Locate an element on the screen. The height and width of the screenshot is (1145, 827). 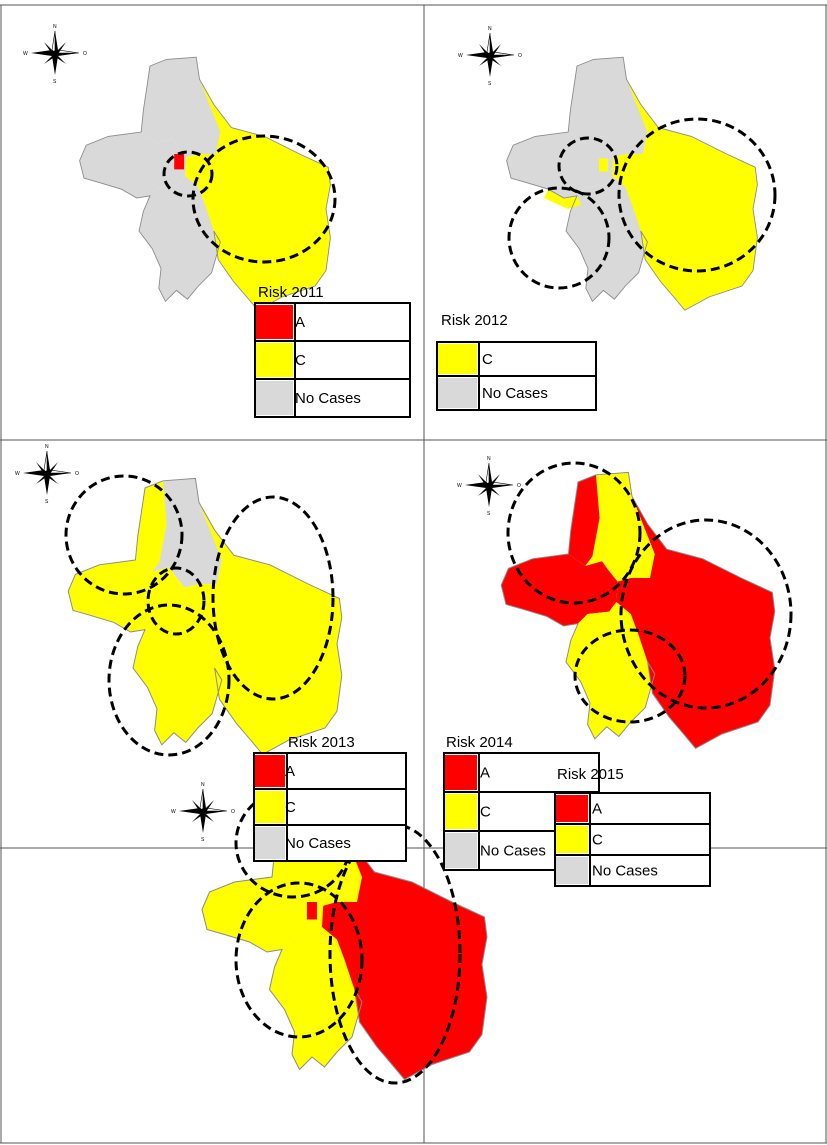
map-panel-2012: N S W O is located at coordinates (617, 168).